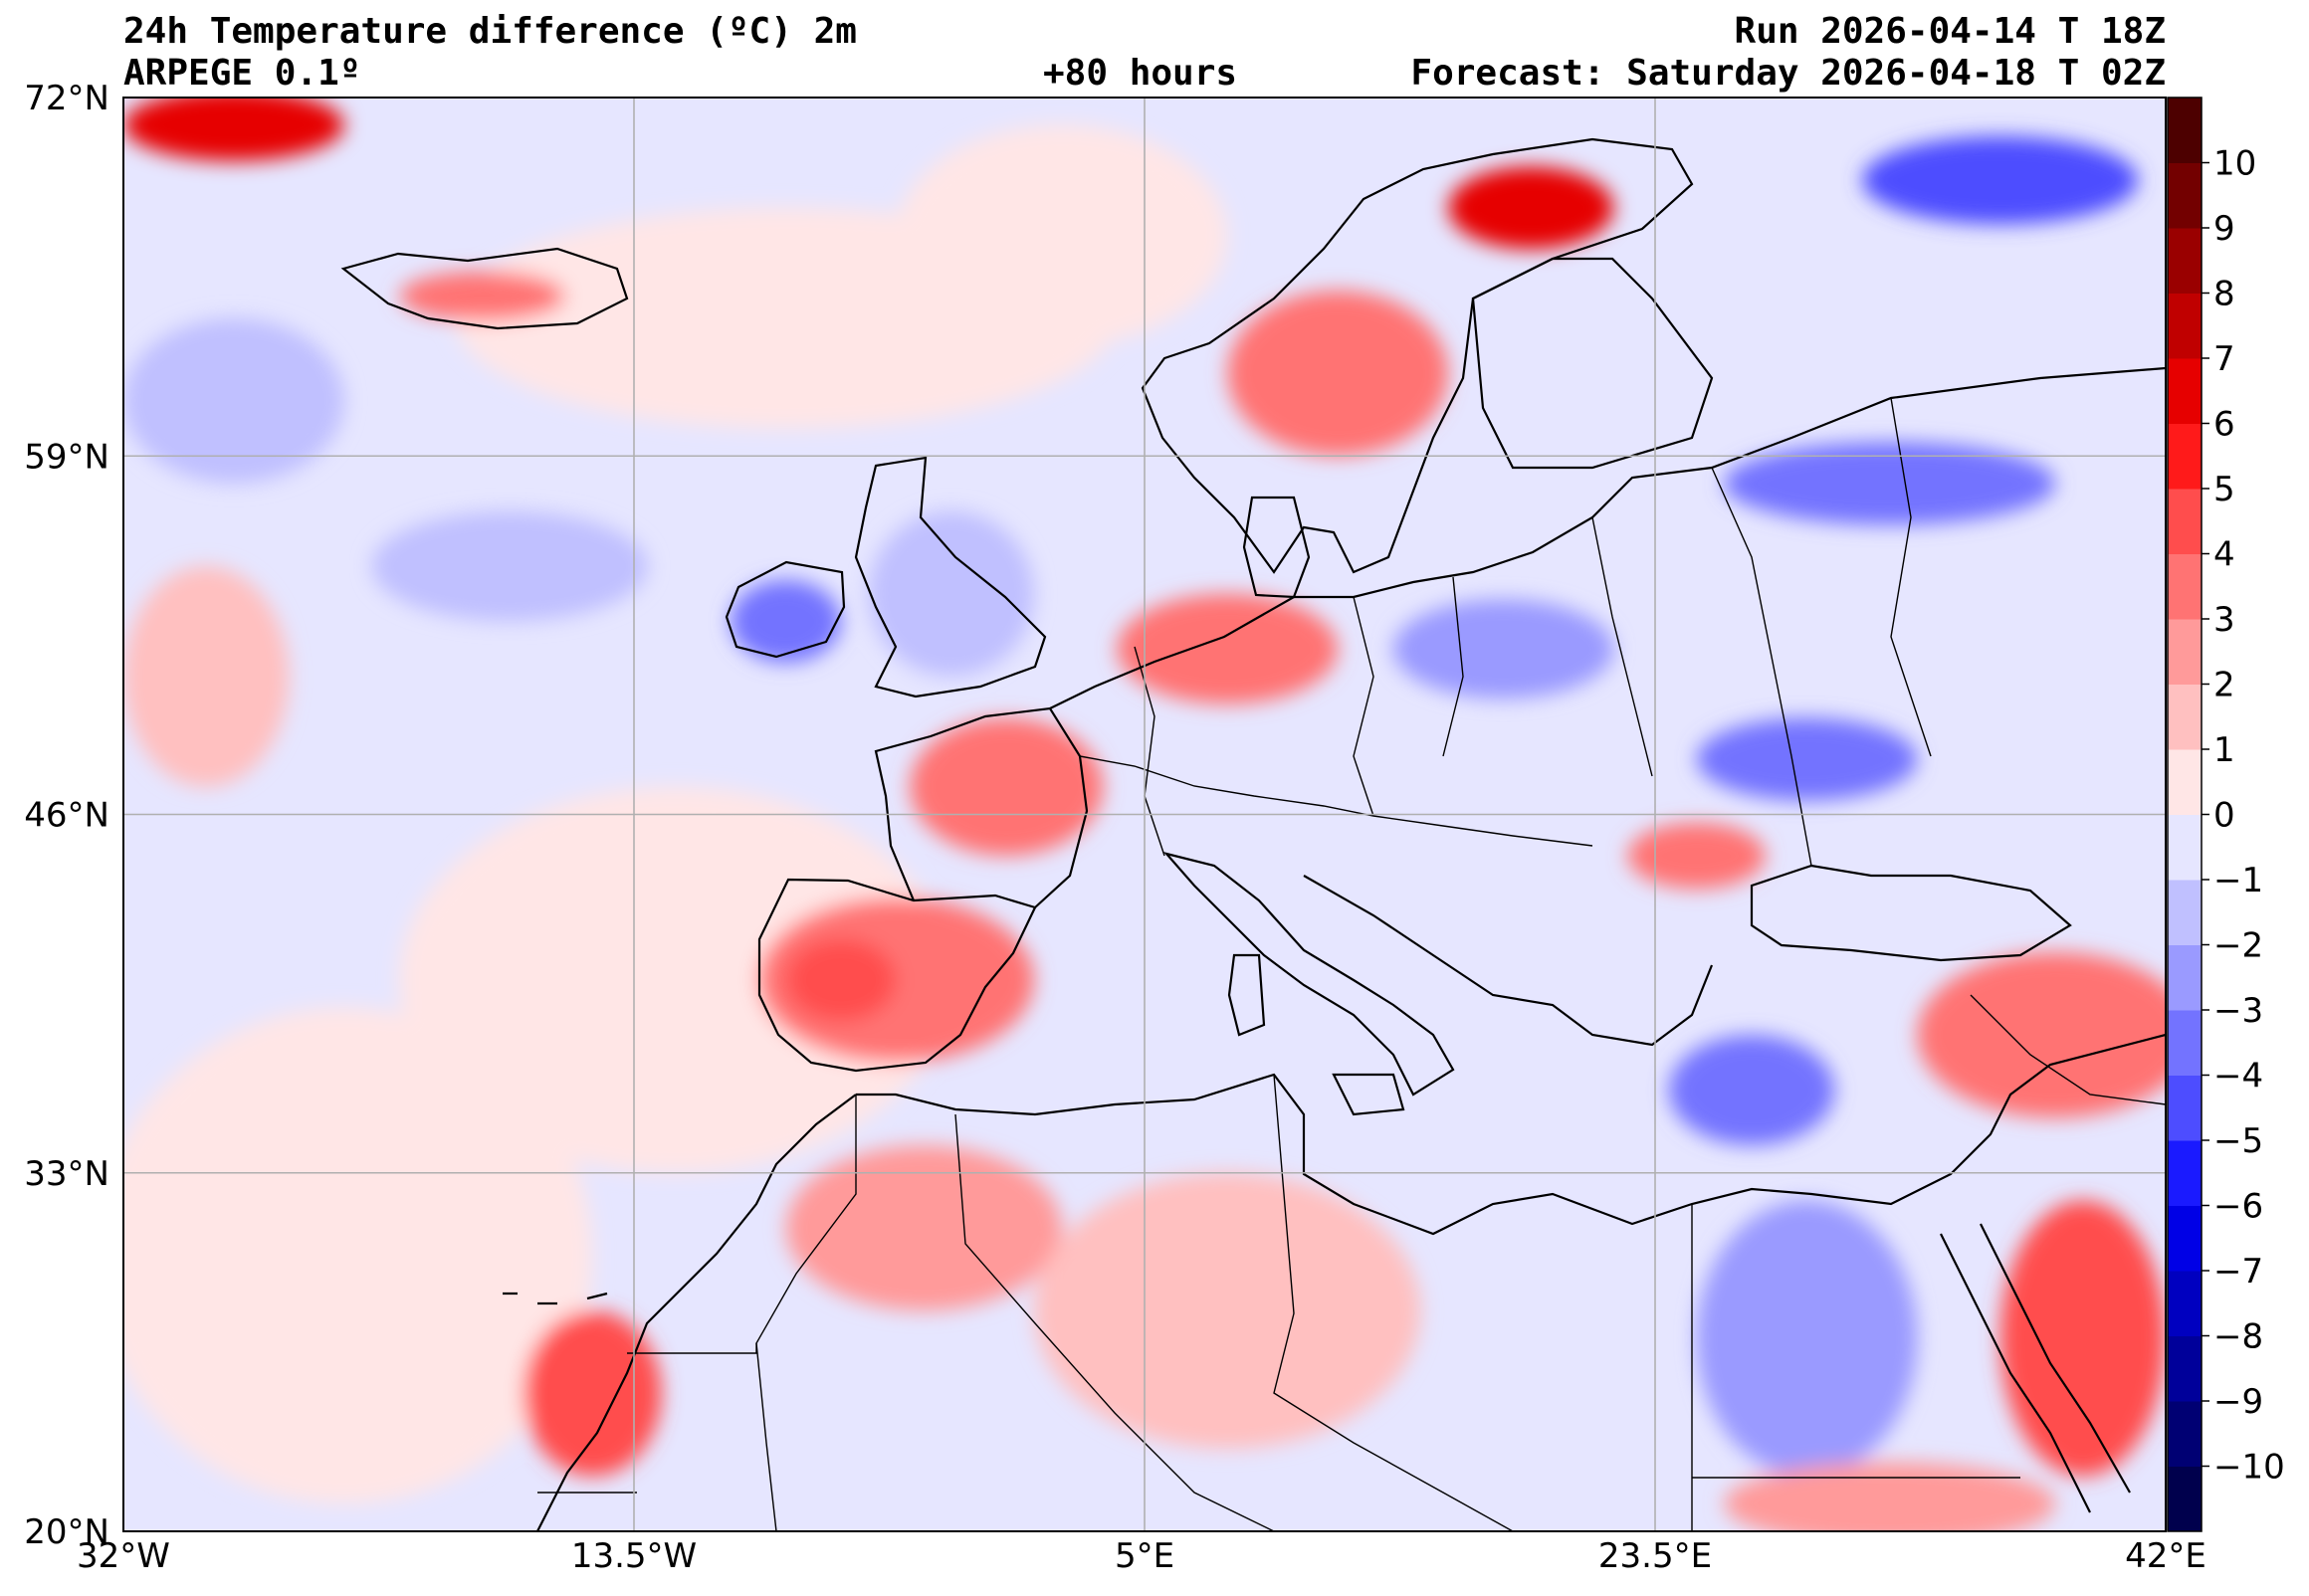 This screenshot has height=1596, width=2309. What do you see at coordinates (2238, 1207) in the screenshot?
I see `colorbar-tick-label: −6` at bounding box center [2238, 1207].